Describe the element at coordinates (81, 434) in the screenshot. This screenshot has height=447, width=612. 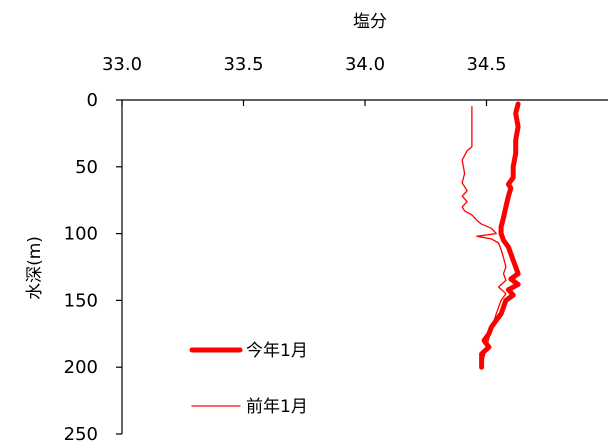
I see `y-tick-label: 250` at that location.